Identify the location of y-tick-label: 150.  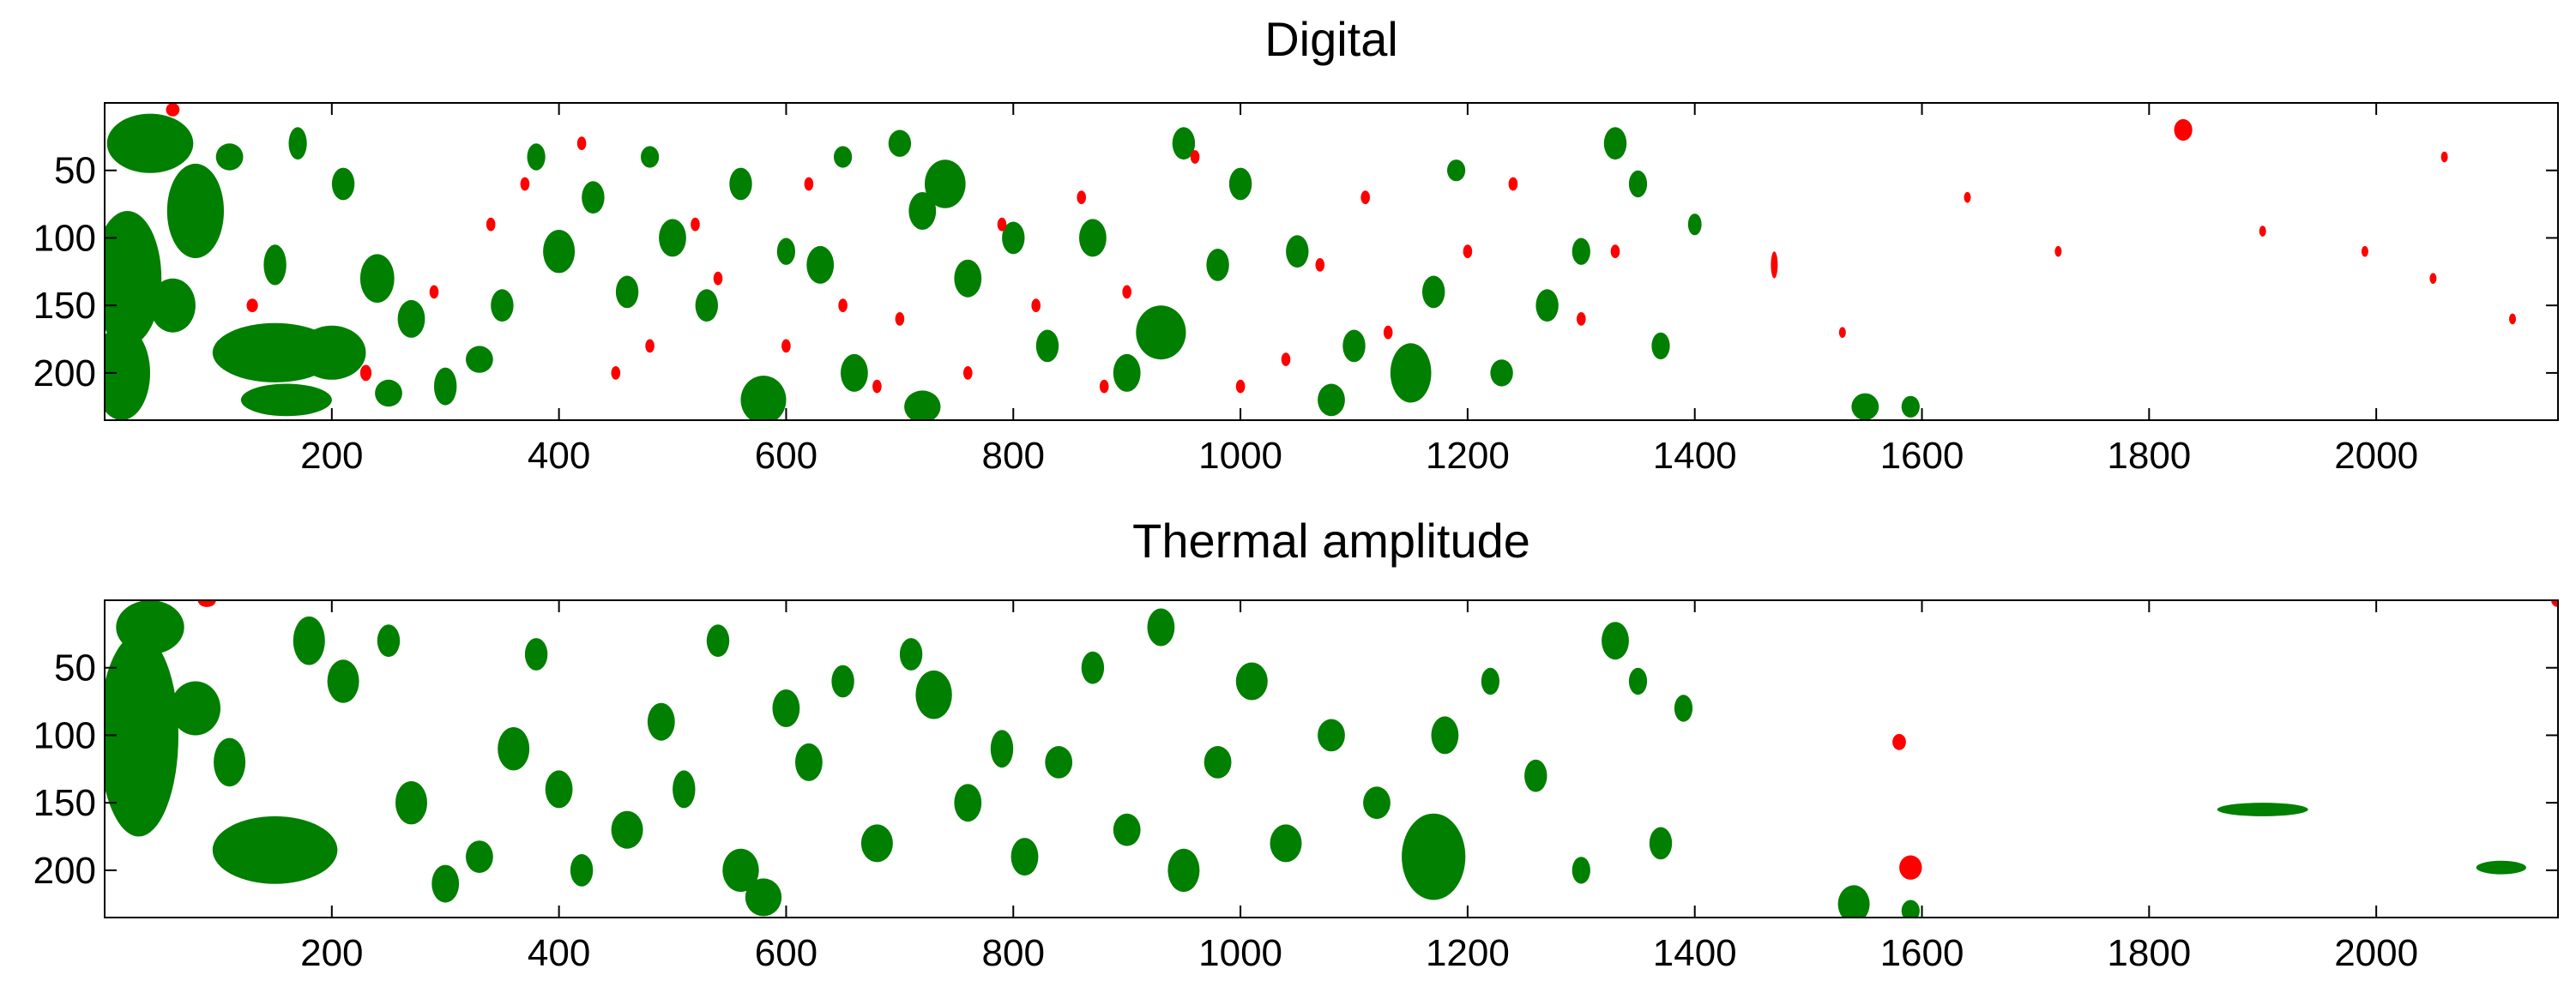
(64, 306).